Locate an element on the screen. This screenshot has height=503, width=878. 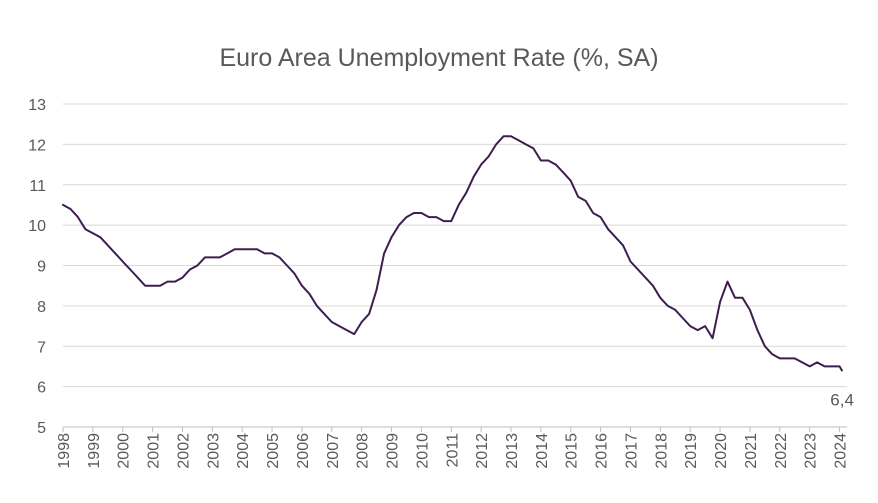
x-tick-label: 2023 is located at coordinates (811, 451).